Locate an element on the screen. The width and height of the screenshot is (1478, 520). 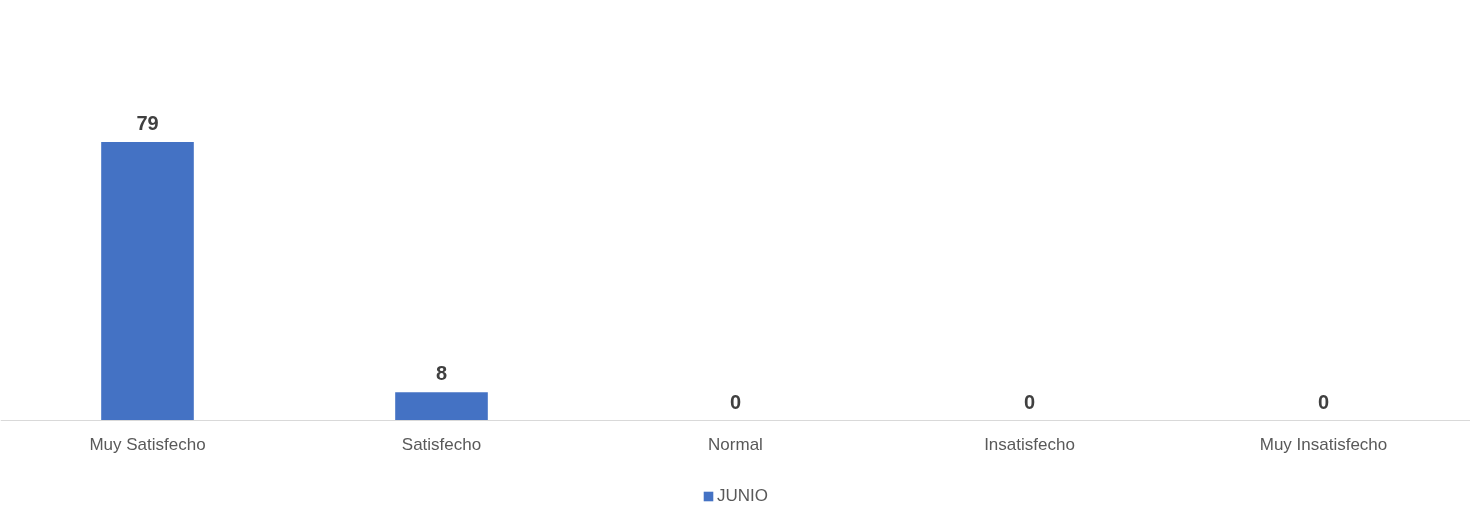
x-tick-label: Muy Satisfecho is located at coordinates (147, 444).